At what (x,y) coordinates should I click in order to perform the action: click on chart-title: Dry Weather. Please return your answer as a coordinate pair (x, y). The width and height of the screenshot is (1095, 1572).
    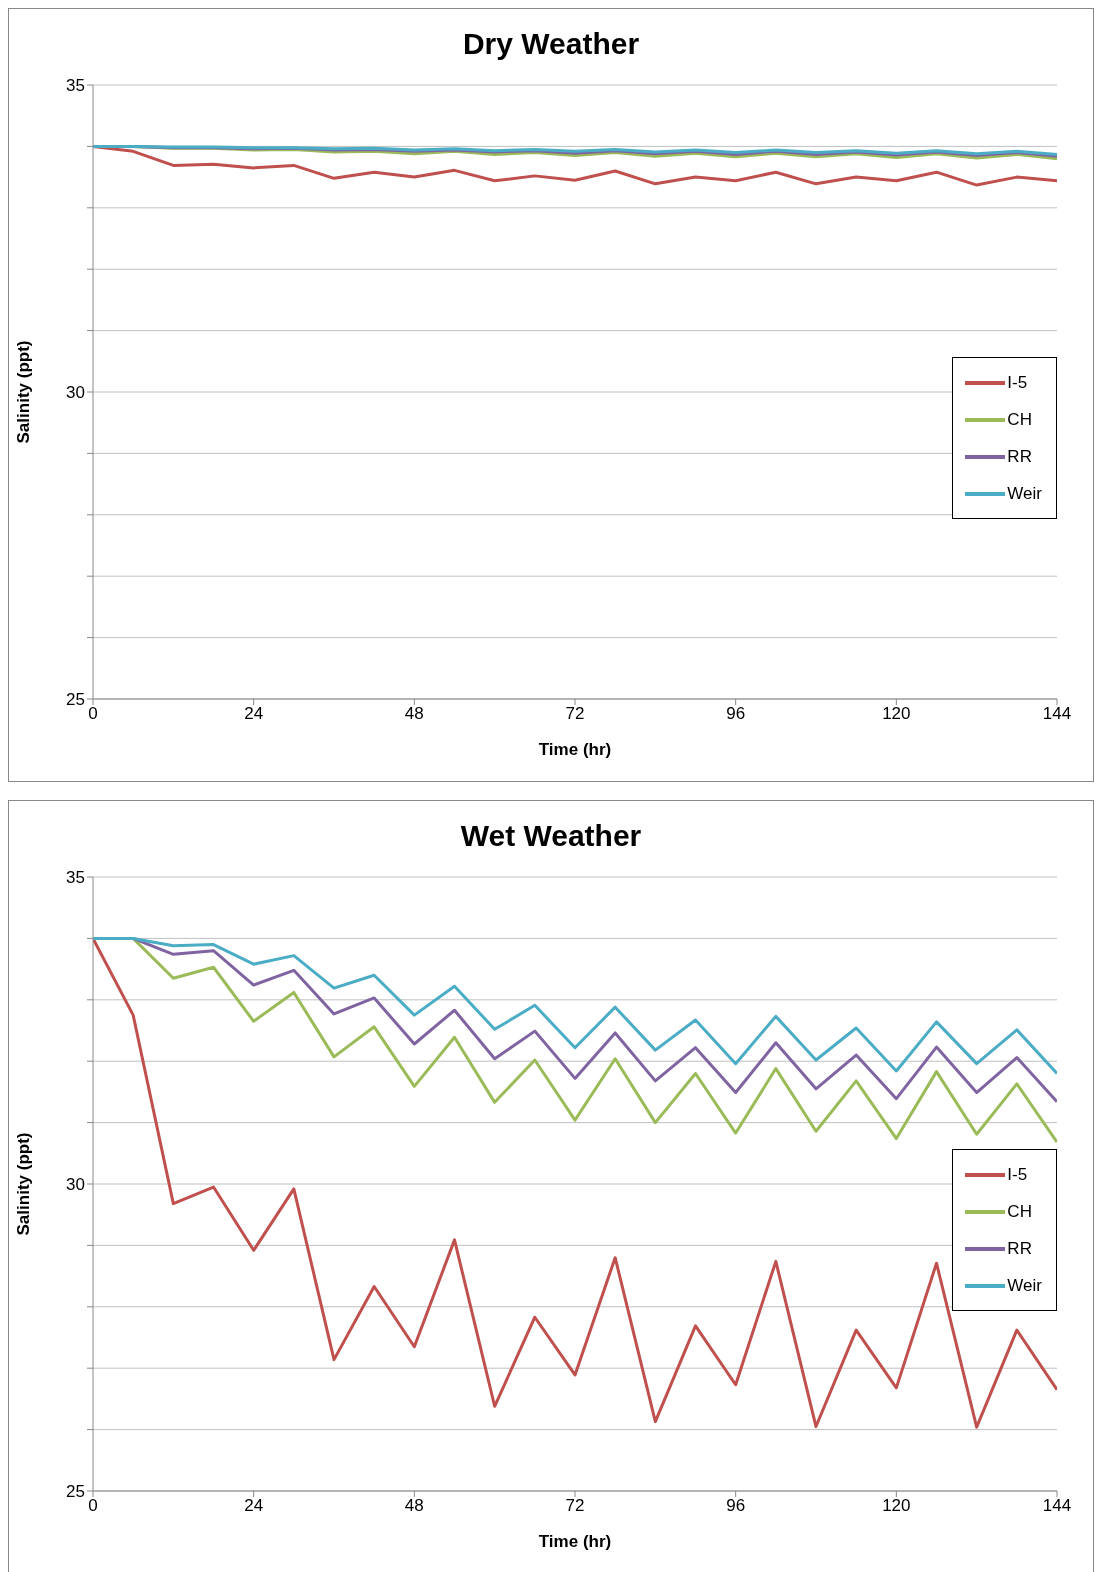
    Looking at the image, I should click on (551, 44).